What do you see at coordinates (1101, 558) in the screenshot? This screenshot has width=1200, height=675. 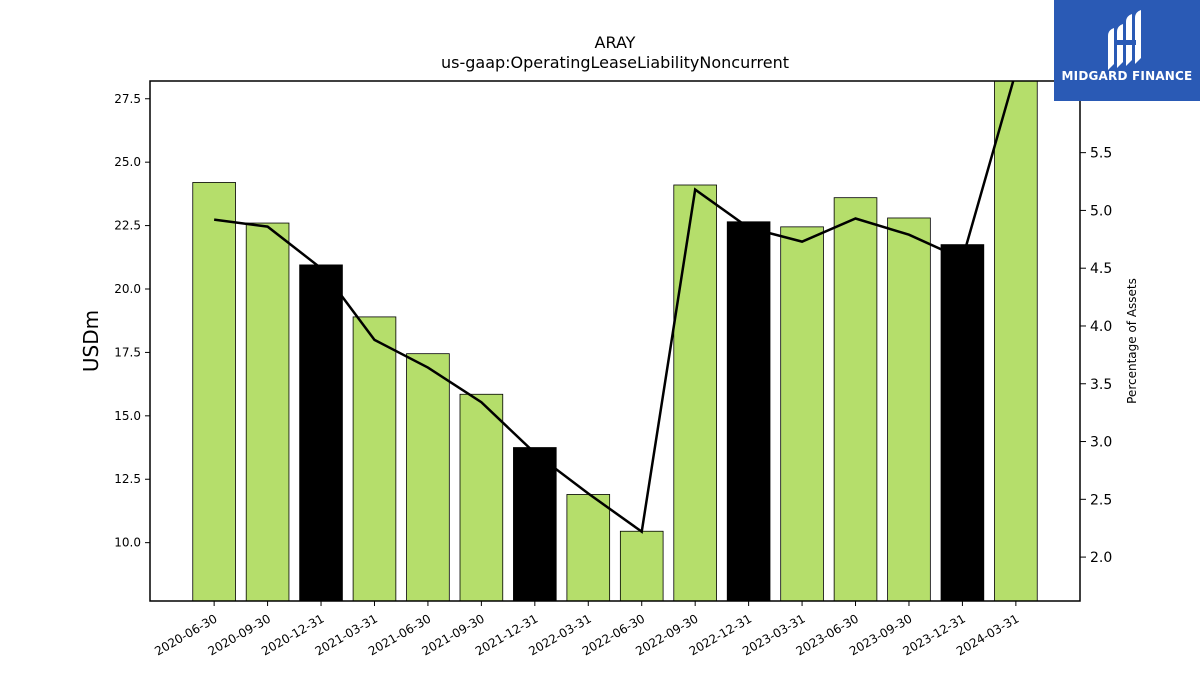 I see `y2-tick-label: 2.0` at bounding box center [1101, 558].